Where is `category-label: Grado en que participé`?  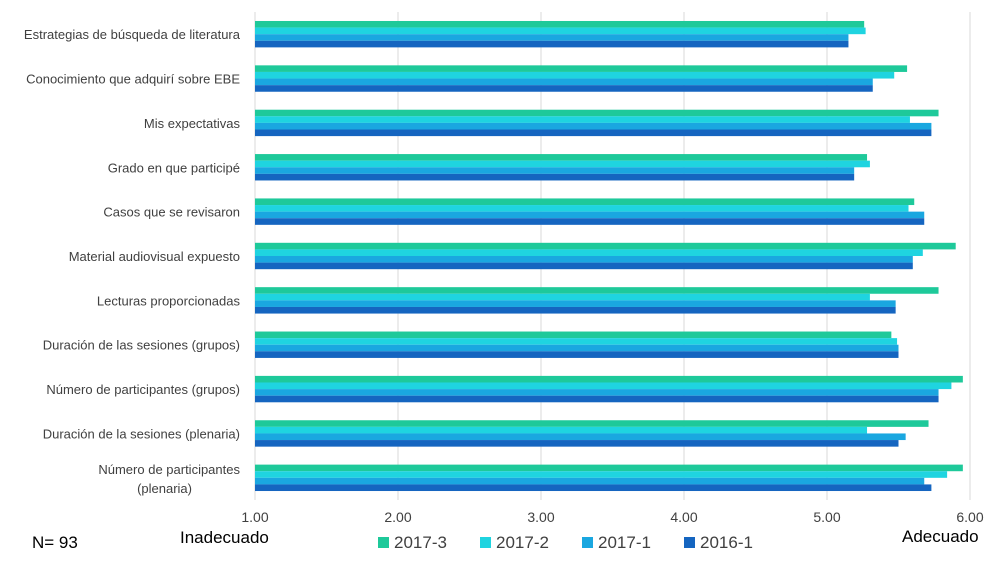 category-label: Grado en que participé is located at coordinates (174, 167).